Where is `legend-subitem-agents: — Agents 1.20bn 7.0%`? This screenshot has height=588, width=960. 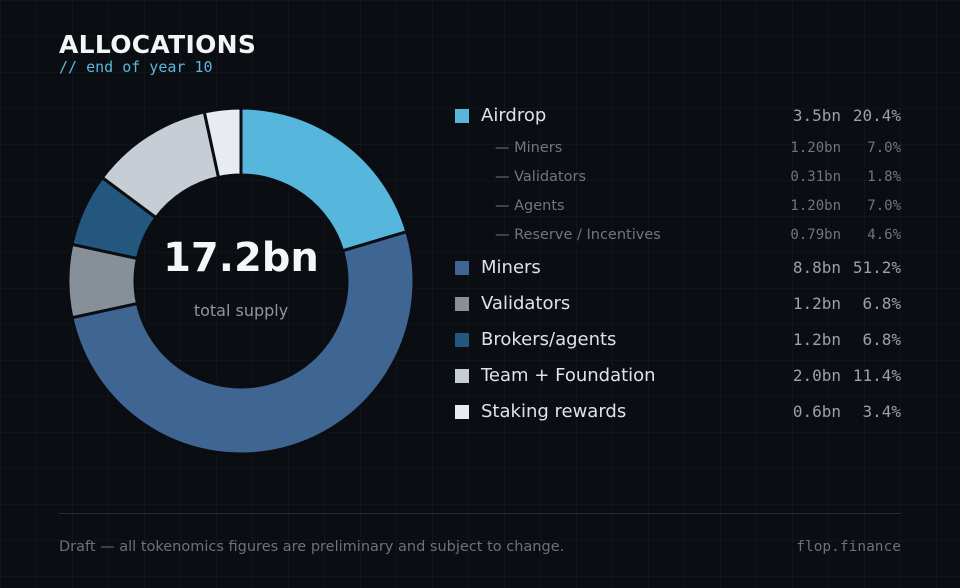
legend-subitem-agents: — Agents 1.20bn 7.0% is located at coordinates (678, 206).